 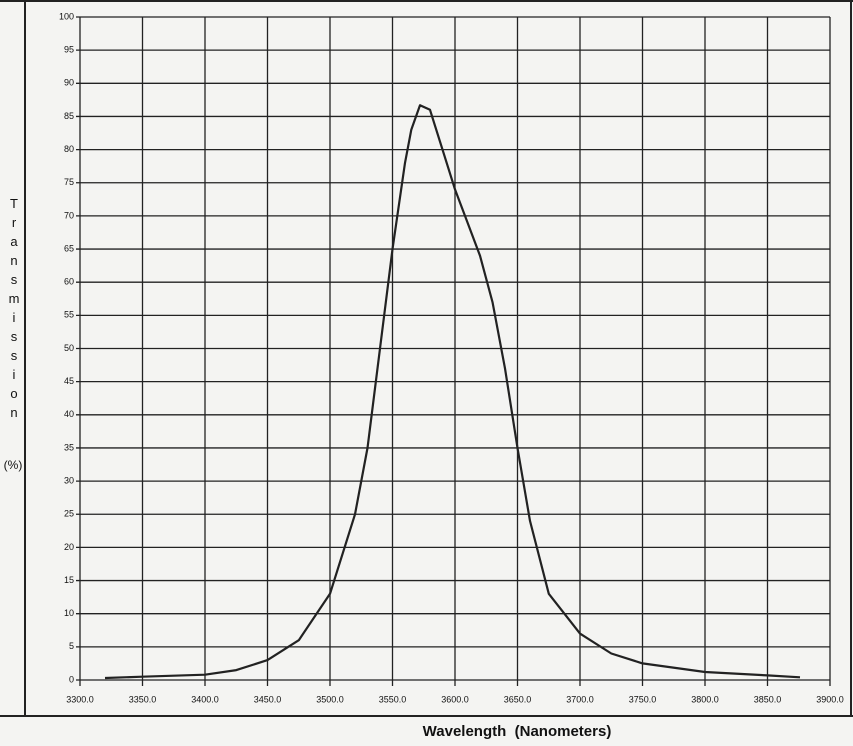 I want to click on x-tick-label: 3600.0, so click(x=455, y=699).